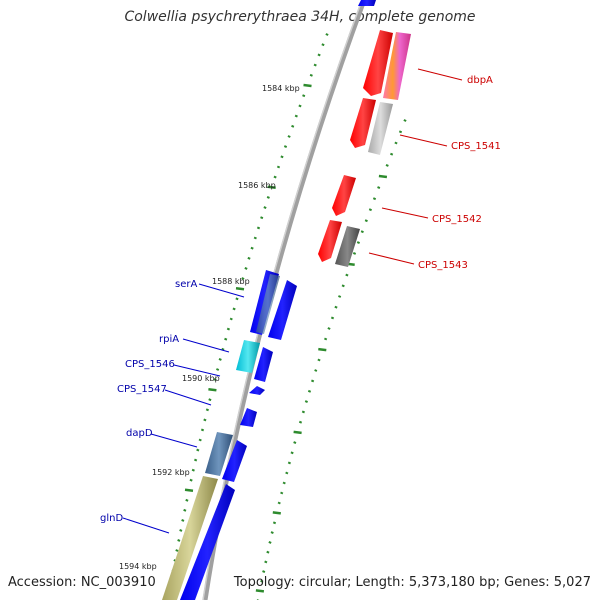  What do you see at coordinates (146, 525) in the screenshot?
I see `leader-glnD` at bounding box center [146, 525].